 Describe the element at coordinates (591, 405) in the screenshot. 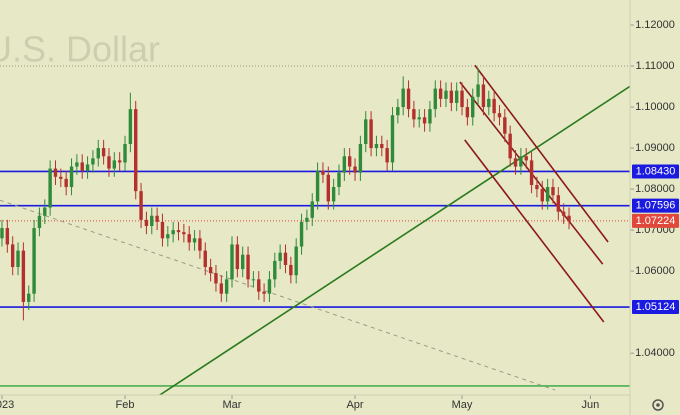

I see `x-tick-label: Jun` at that location.